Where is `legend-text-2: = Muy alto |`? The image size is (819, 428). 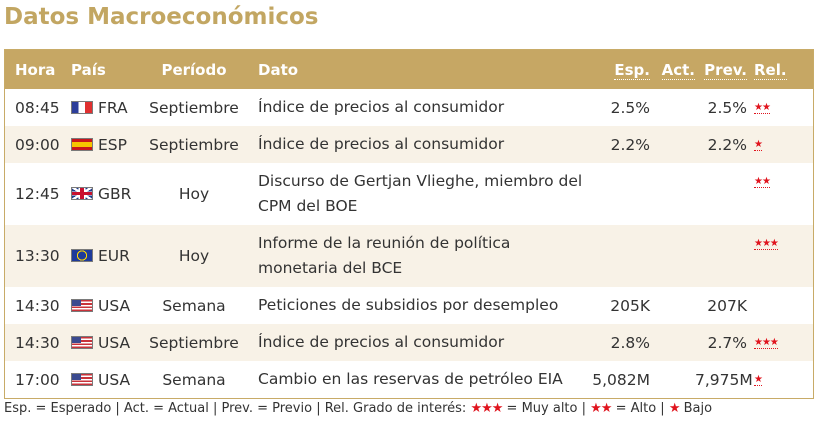 legend-text-2: = Muy alto | is located at coordinates (546, 408).